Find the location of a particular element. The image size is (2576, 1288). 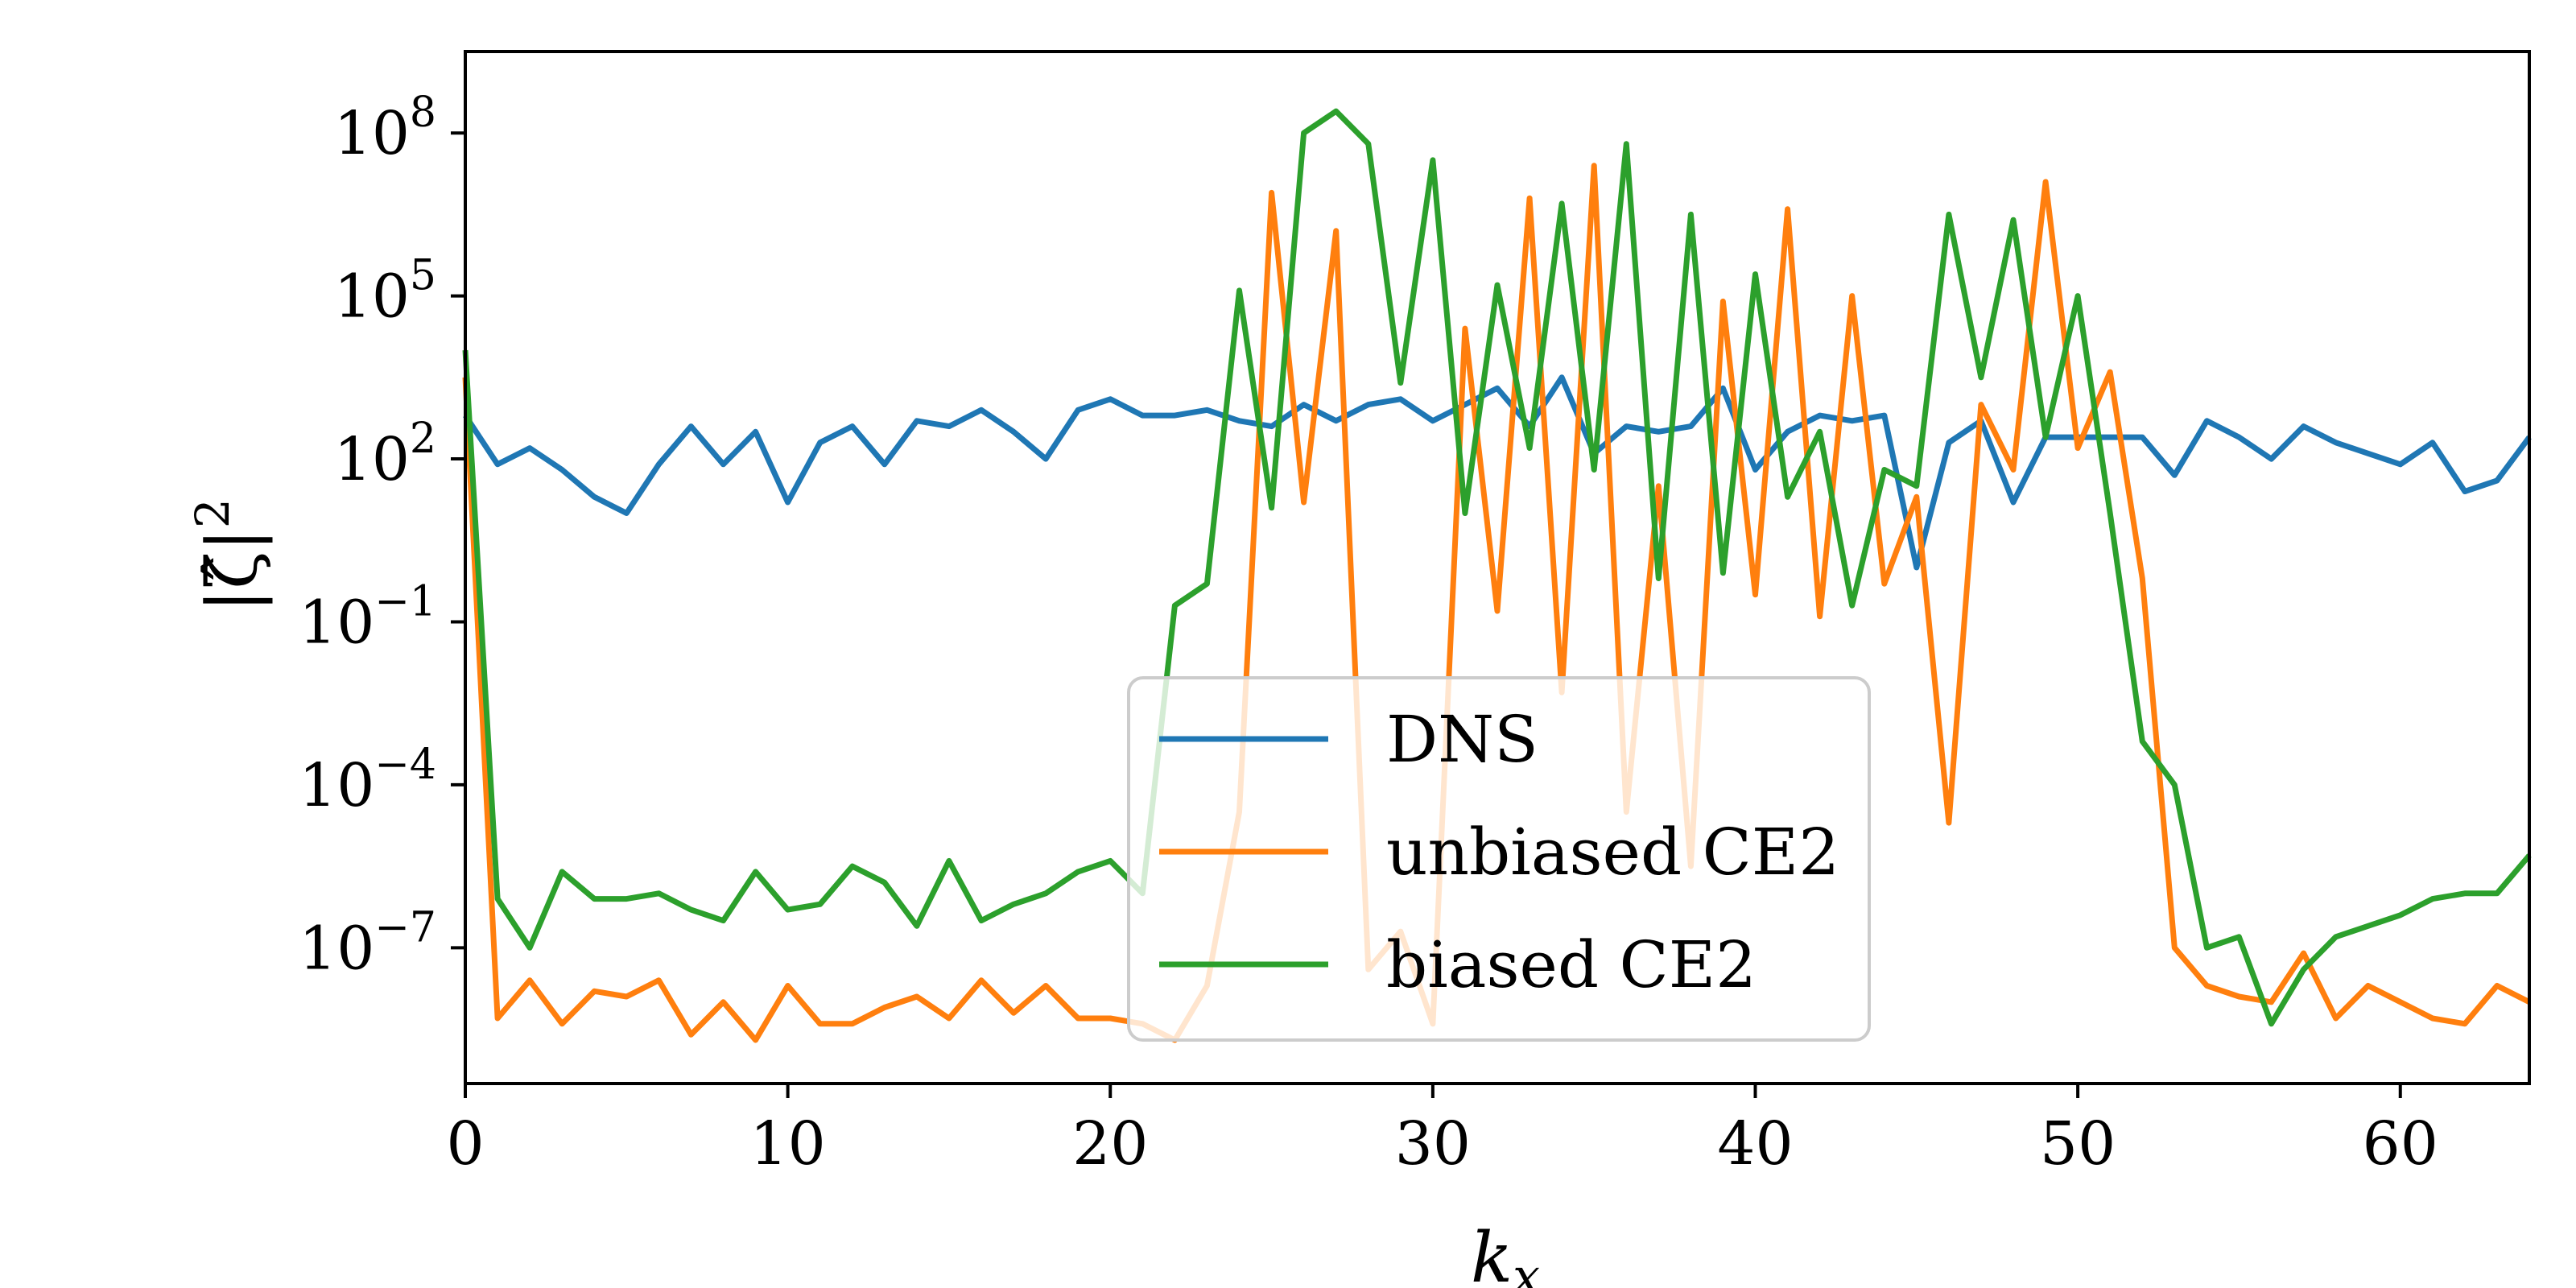

x-axis-label: kx is located at coordinates (1505, 1253).